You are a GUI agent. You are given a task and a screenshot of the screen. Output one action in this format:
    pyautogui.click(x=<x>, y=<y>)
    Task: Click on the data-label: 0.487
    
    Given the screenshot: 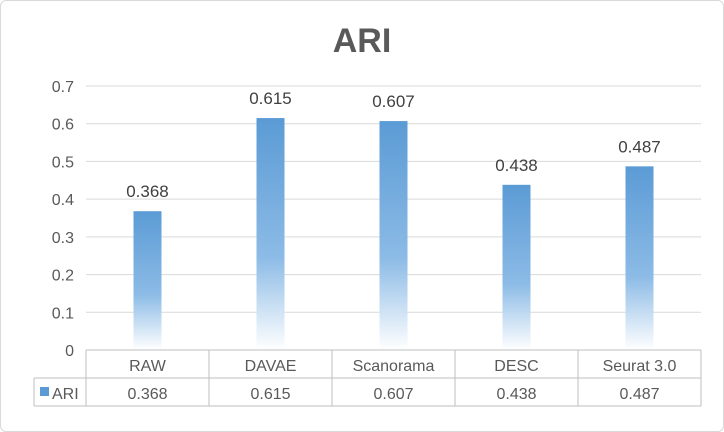 What is the action you would take?
    pyautogui.click(x=639, y=146)
    